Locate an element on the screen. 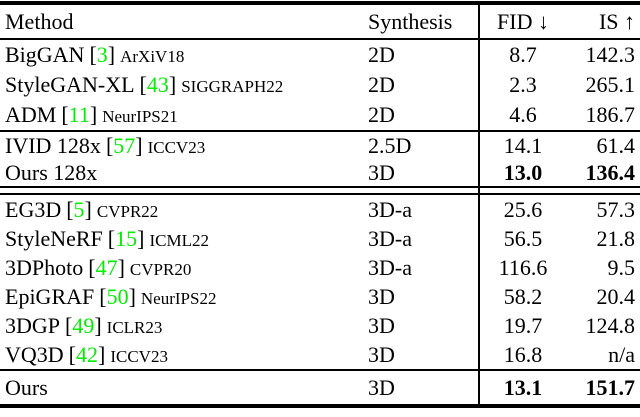 This screenshot has height=417, width=640. fid-cell: 58.2 is located at coordinates (523, 296).